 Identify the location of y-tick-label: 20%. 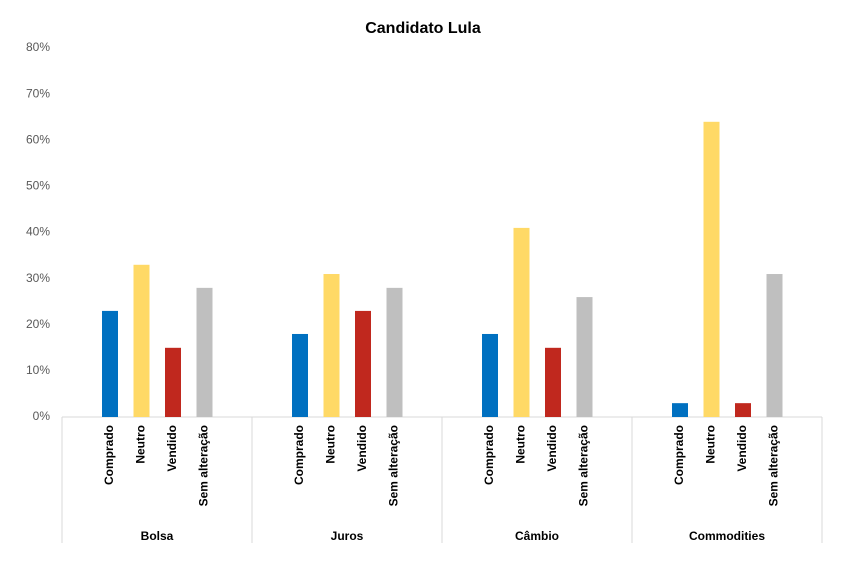
(38, 324).